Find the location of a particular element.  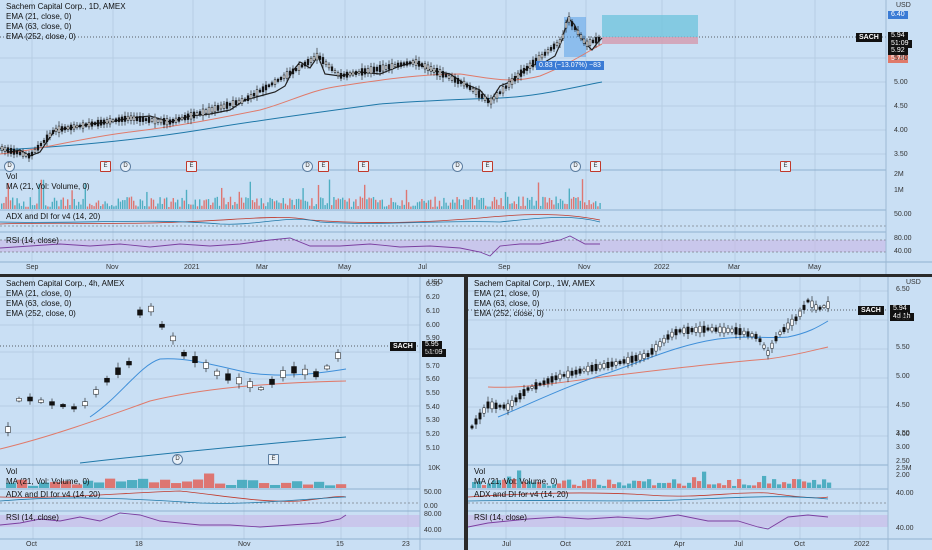

weekly-countdown: 4d 1h is located at coordinates (902, 317).